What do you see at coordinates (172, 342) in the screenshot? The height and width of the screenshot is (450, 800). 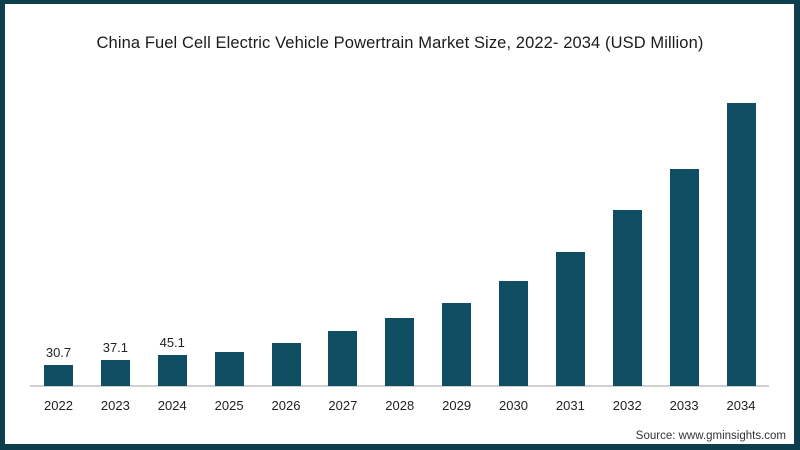 I see `value-label-2024: 45.1` at bounding box center [172, 342].